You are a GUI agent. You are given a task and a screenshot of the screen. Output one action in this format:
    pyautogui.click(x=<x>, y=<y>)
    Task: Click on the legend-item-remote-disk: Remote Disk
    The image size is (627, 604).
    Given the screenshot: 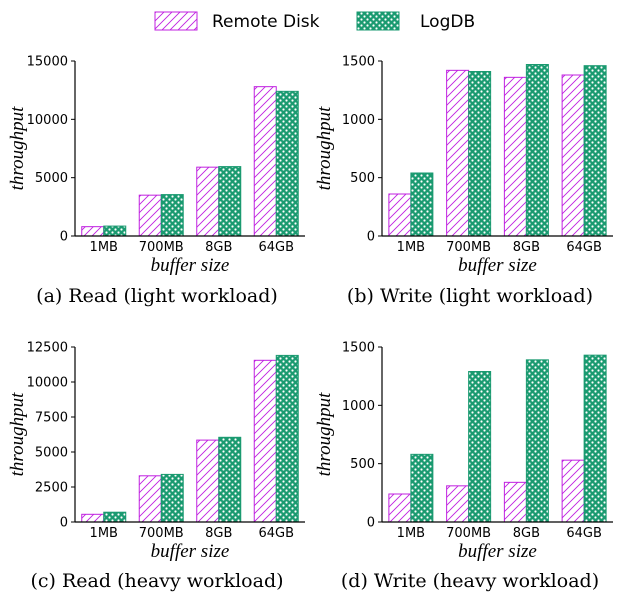 What is the action you would take?
    pyautogui.click(x=237, y=21)
    